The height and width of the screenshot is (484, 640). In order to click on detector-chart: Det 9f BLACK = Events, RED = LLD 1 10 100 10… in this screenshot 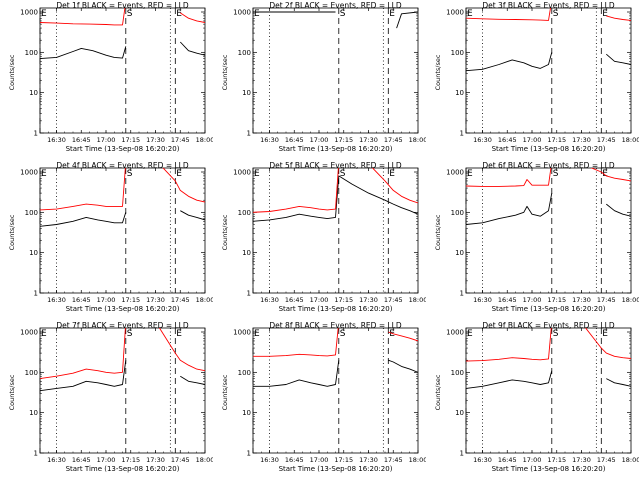, I will do `click(537, 397)`.